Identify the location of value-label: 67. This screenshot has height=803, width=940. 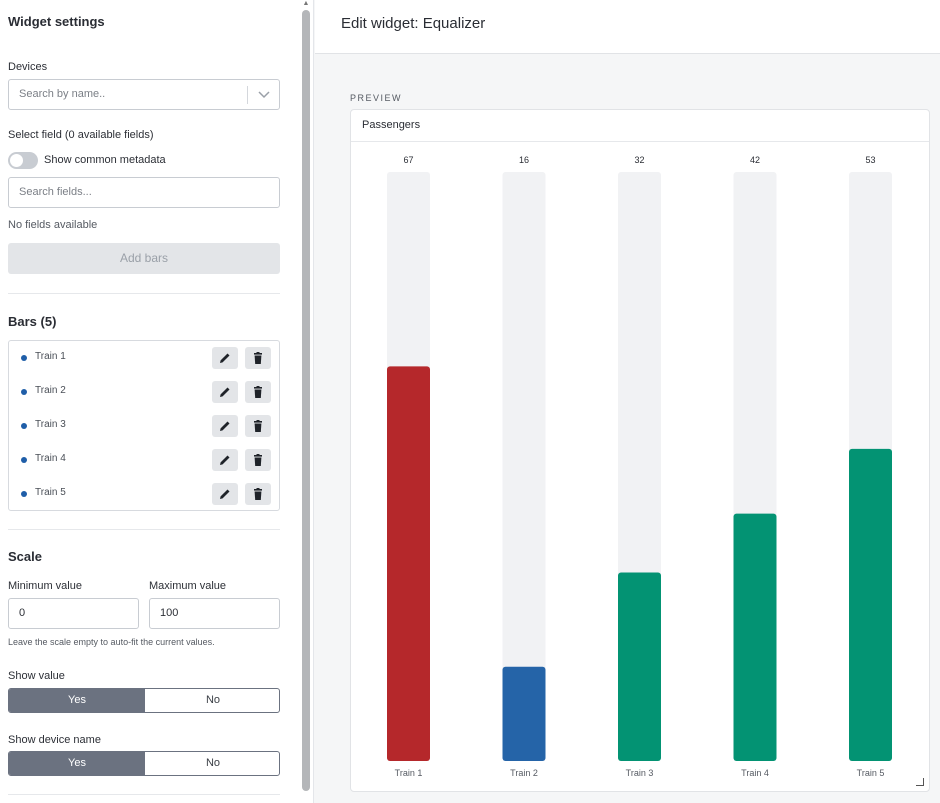
(408, 160).